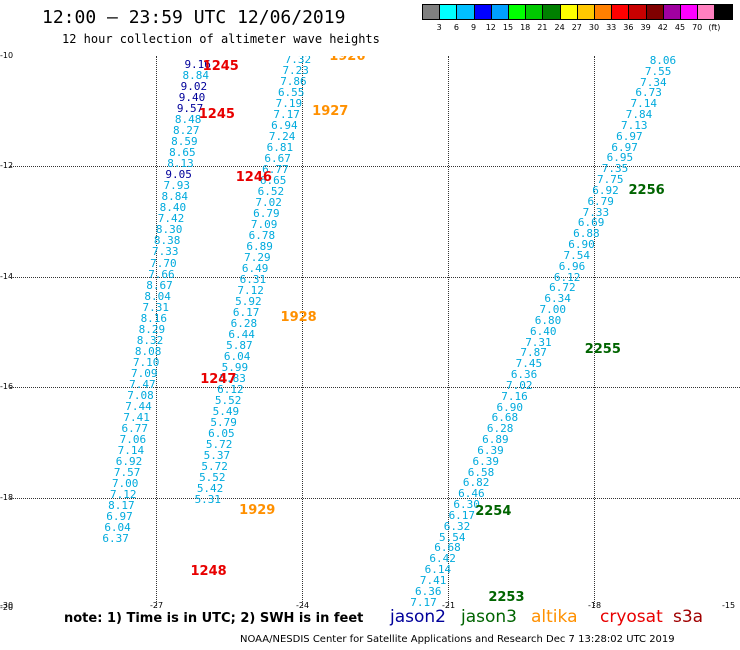 The image size is (740, 650). What do you see at coordinates (620, 158) in the screenshot?
I see `wave-height-value: 6.95` at bounding box center [620, 158].